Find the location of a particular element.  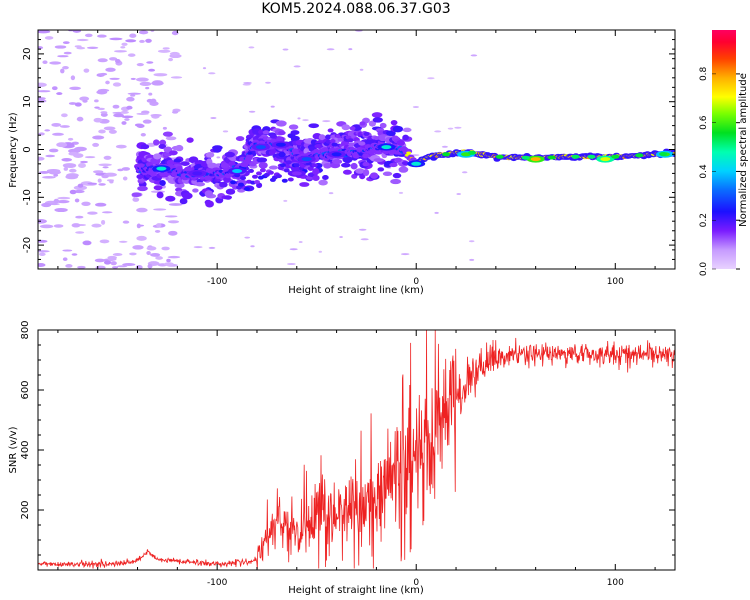

spectrogram-y-label: Frequency (Hz) is located at coordinates (13, 150).